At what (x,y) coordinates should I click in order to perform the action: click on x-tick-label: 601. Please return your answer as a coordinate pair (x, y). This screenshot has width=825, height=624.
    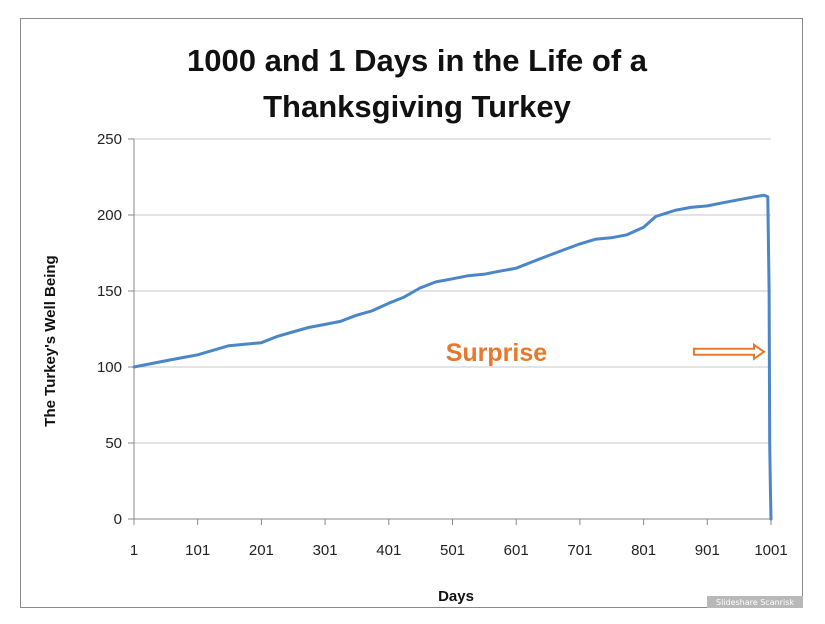
    Looking at the image, I should click on (516, 550).